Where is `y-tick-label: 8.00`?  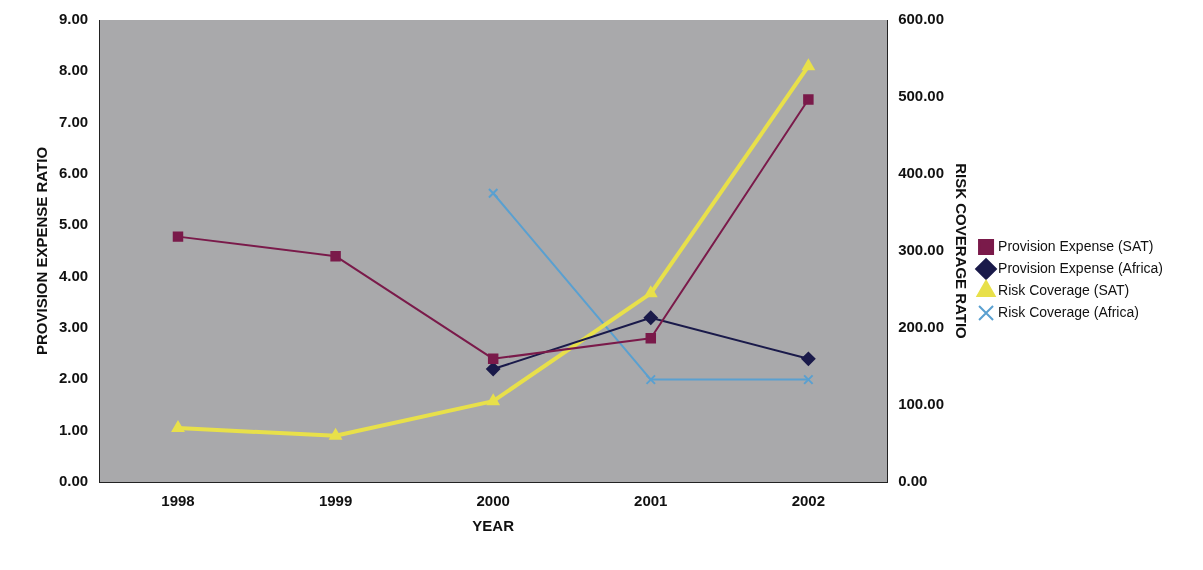 y-tick-label: 8.00 is located at coordinates (73, 70).